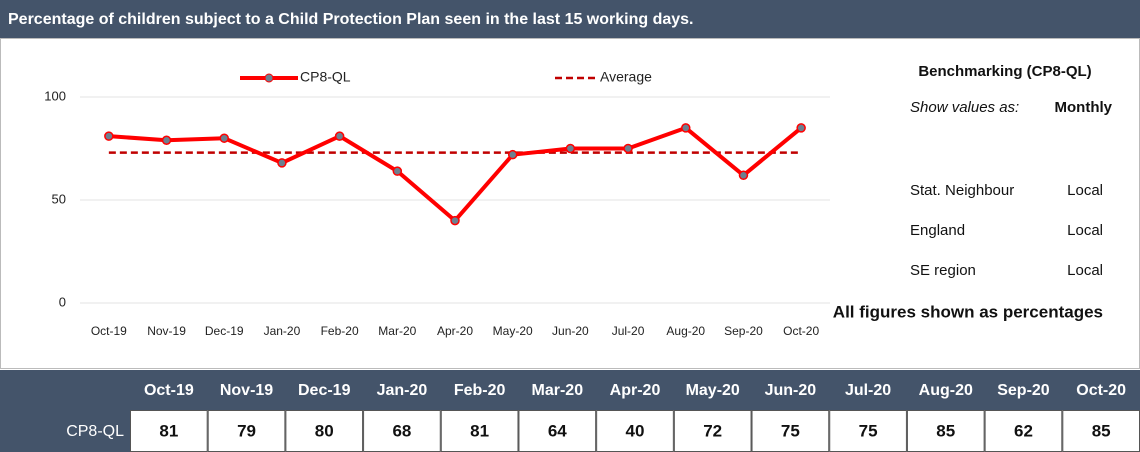 The image size is (1140, 452). What do you see at coordinates (968, 311) in the screenshot?
I see `note: All figures shown as percentages` at bounding box center [968, 311].